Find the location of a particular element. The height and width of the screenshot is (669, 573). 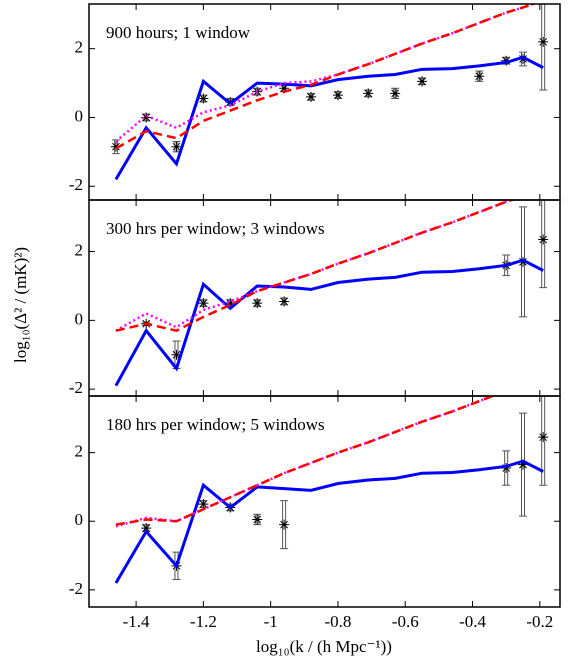

annotation: 900 hours; 1 window is located at coordinates (178, 32).